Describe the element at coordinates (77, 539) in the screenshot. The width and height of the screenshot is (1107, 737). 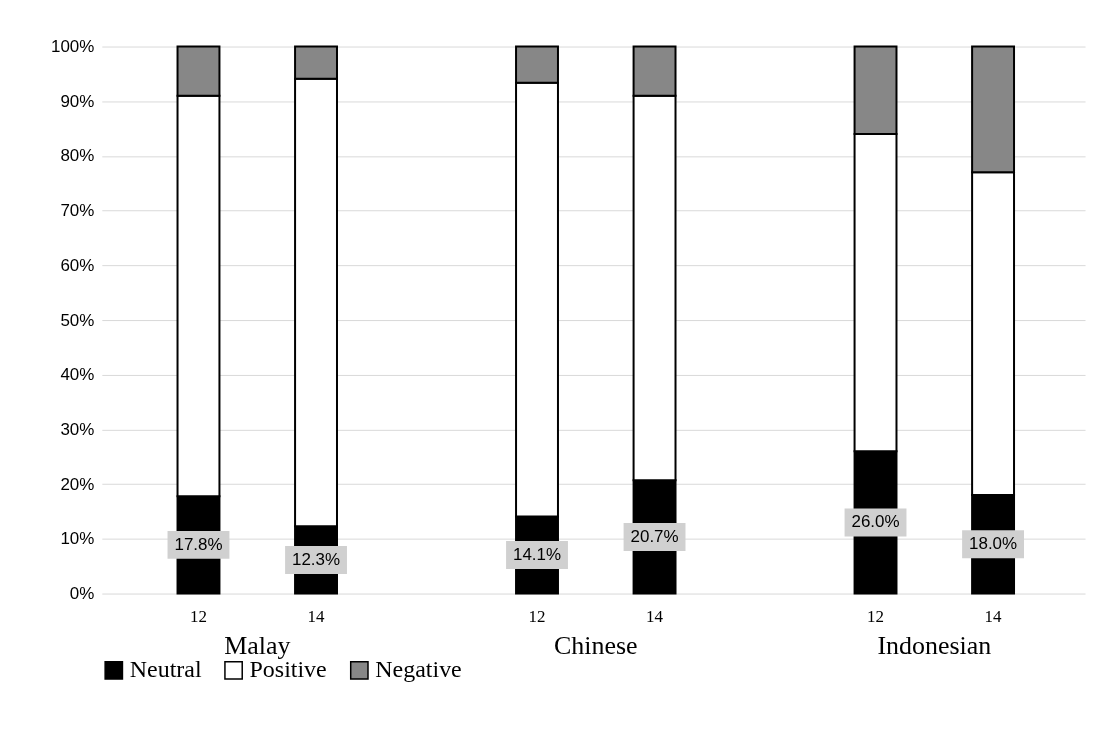
I see `y-tick-label: 10%` at that location.